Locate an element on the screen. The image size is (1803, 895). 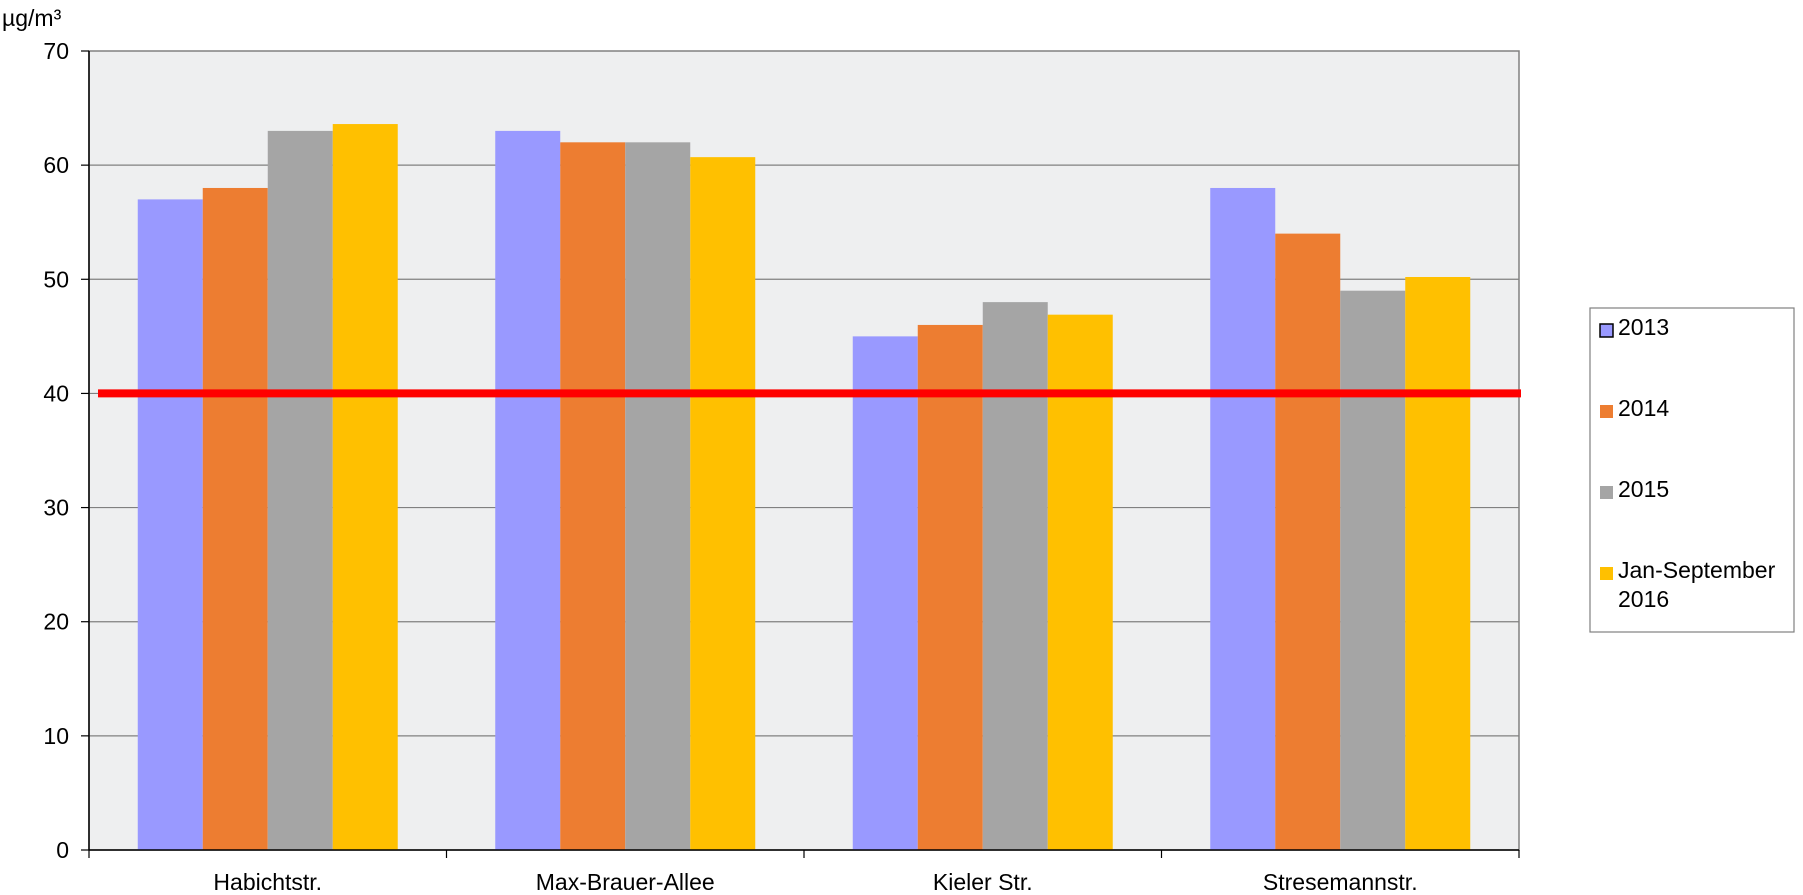
legend: 2013 2014 2015 Jan-September 2016 is located at coordinates (1692, 470).